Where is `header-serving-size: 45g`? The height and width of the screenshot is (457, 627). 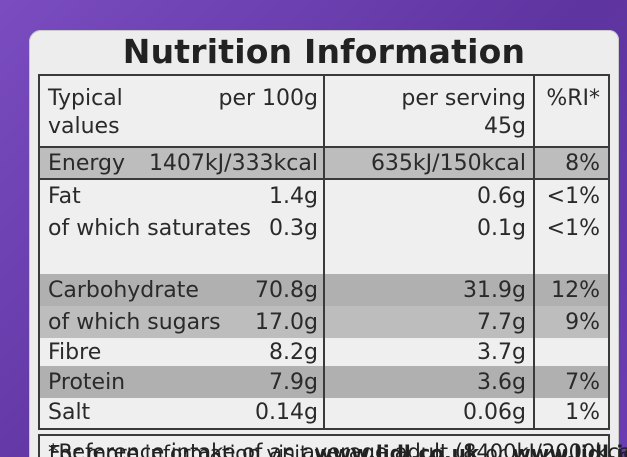 header-serving-size: 45g is located at coordinates (505, 126).